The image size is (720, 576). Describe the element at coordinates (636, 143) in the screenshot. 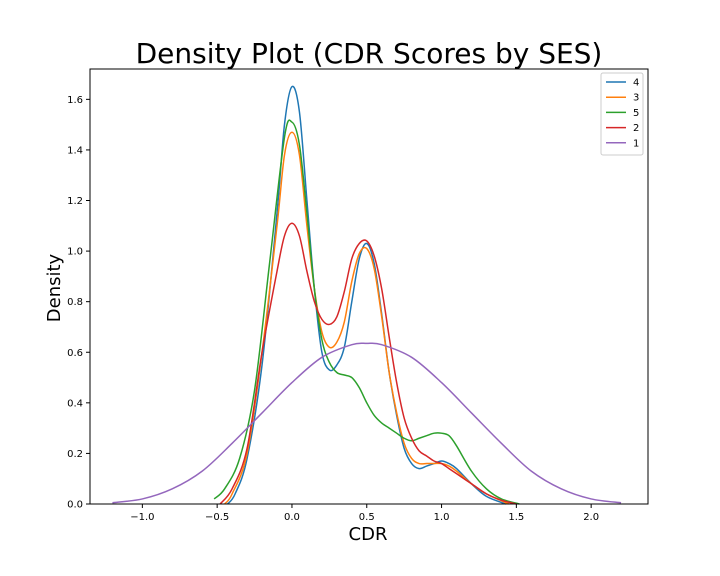

I see `legend-label: 1` at that location.